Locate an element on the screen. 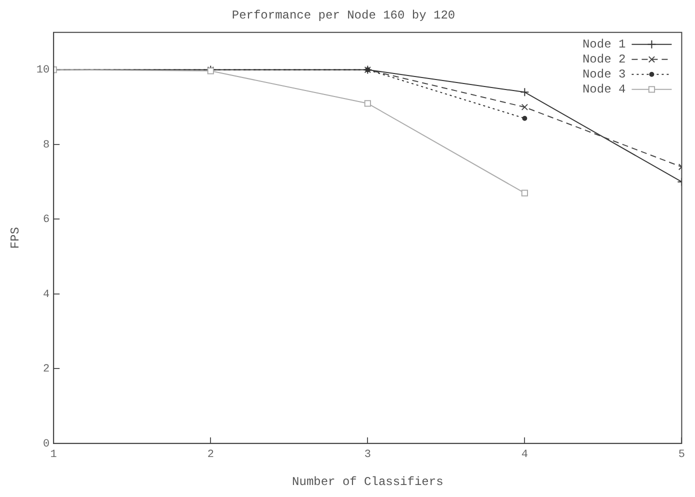 The image size is (695, 497). legend-label: Node 2 is located at coordinates (604, 59).